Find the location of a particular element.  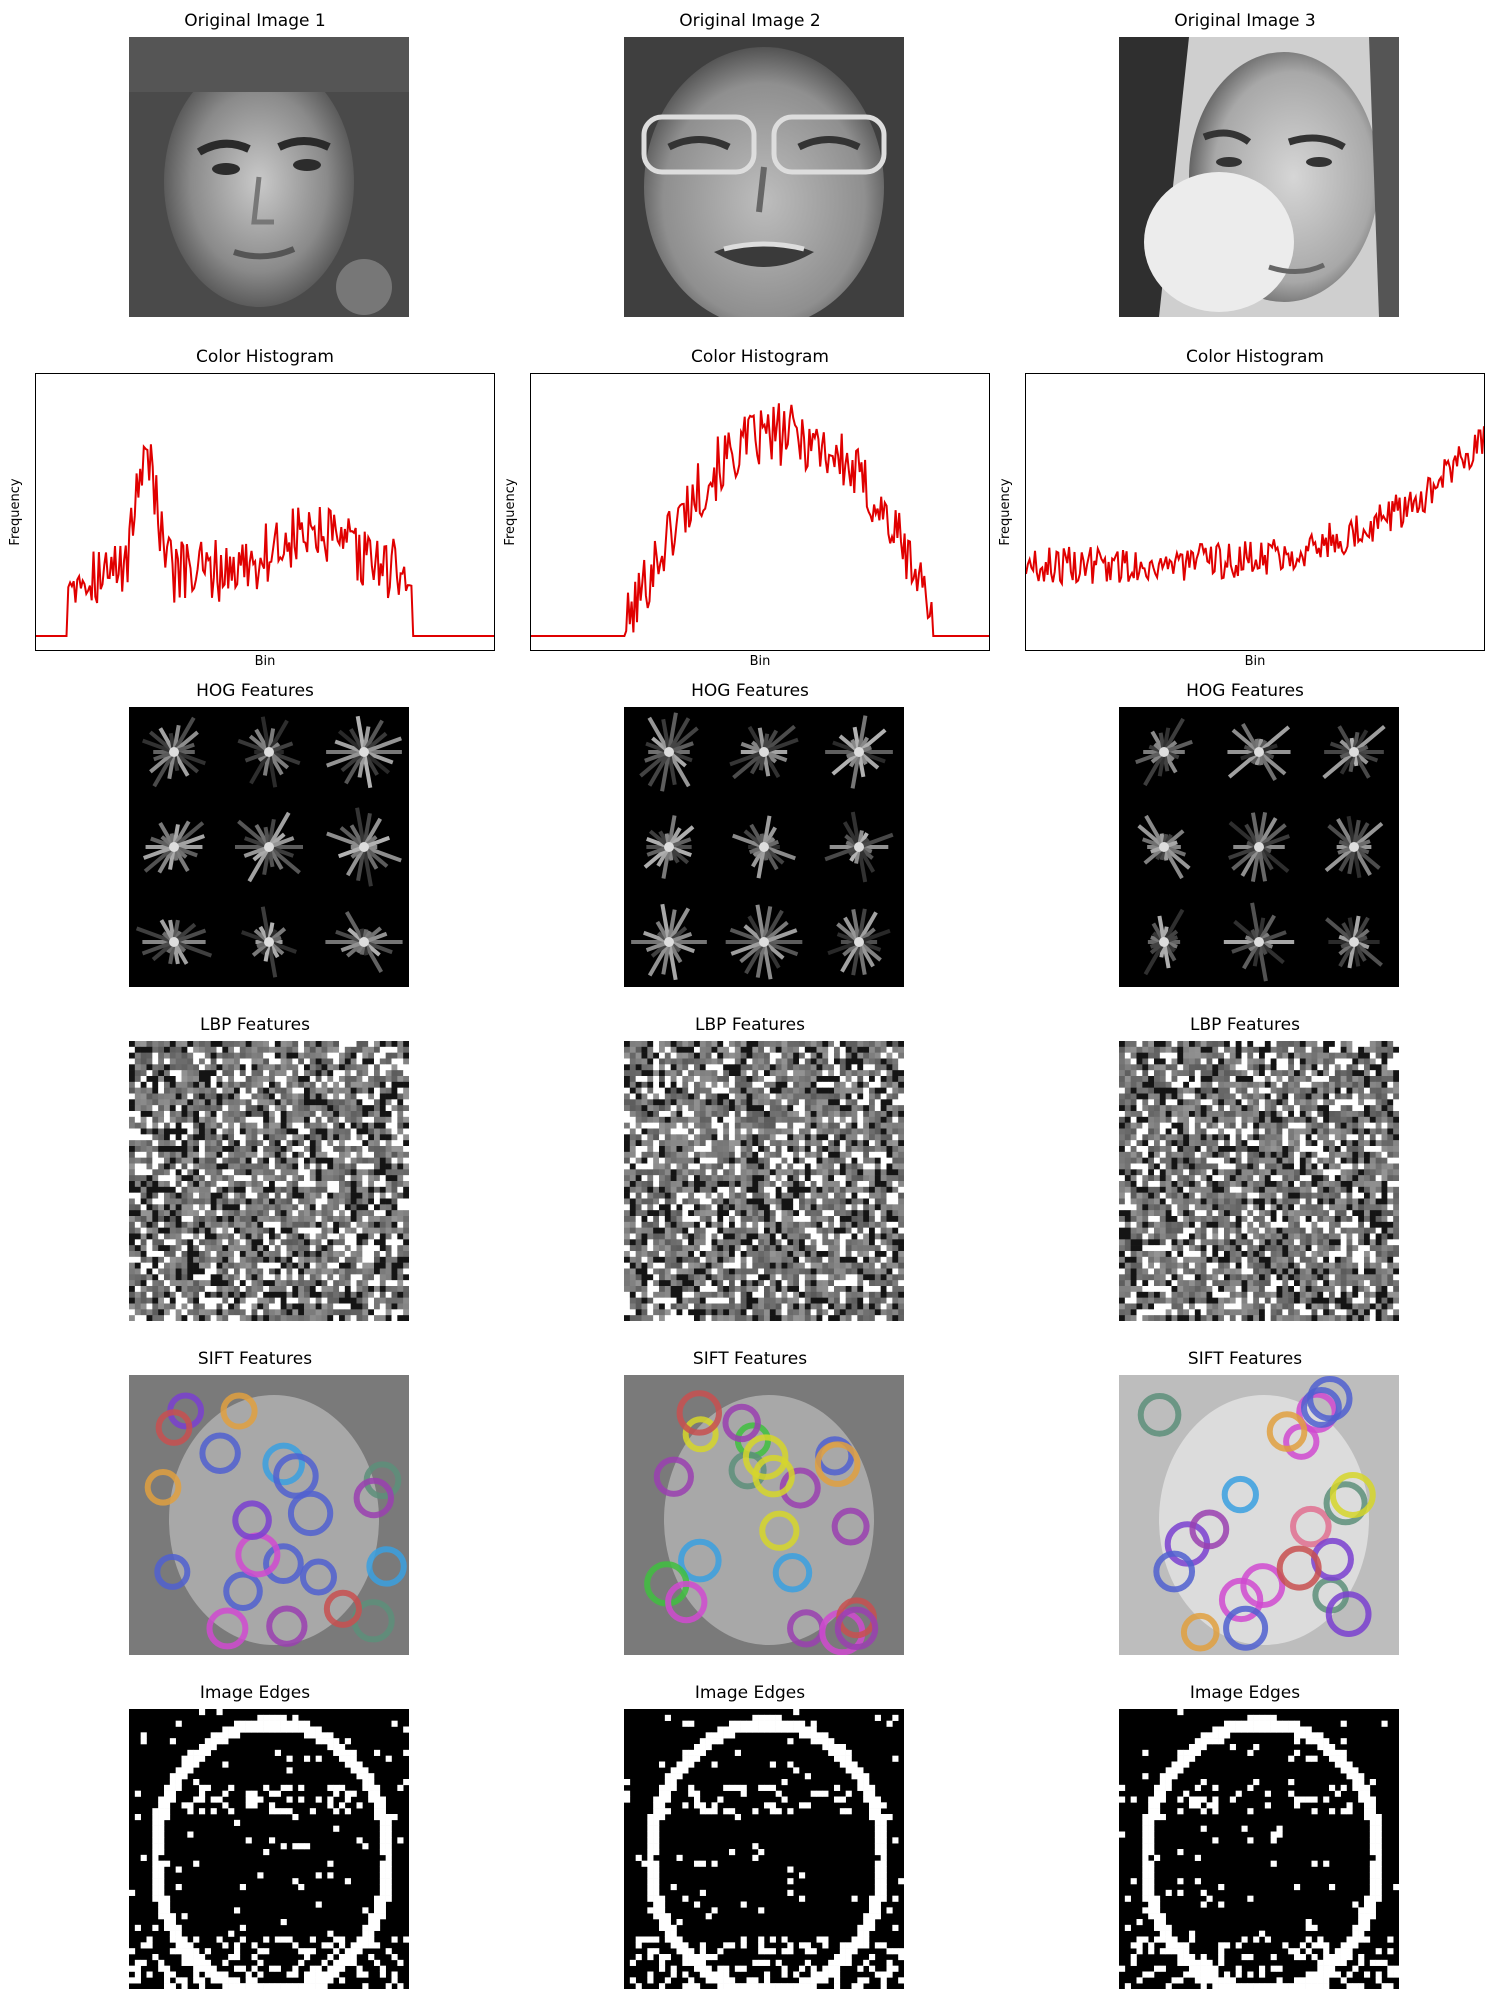

panel-histogram-3: Color Histogram Frequency Bin is located at coordinates (1240, 503).